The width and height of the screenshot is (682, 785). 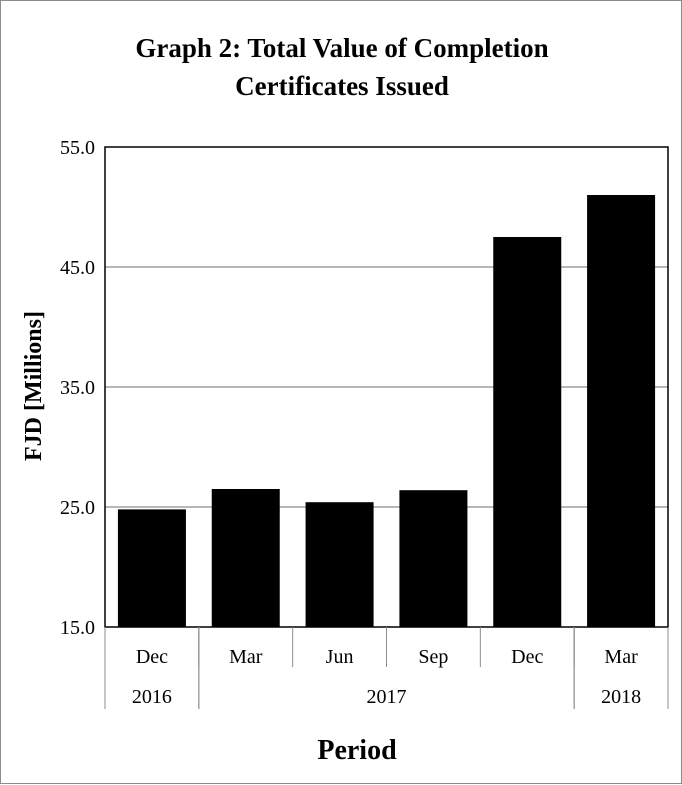 What do you see at coordinates (77, 628) in the screenshot?
I see `y-tick-label: 15.0` at bounding box center [77, 628].